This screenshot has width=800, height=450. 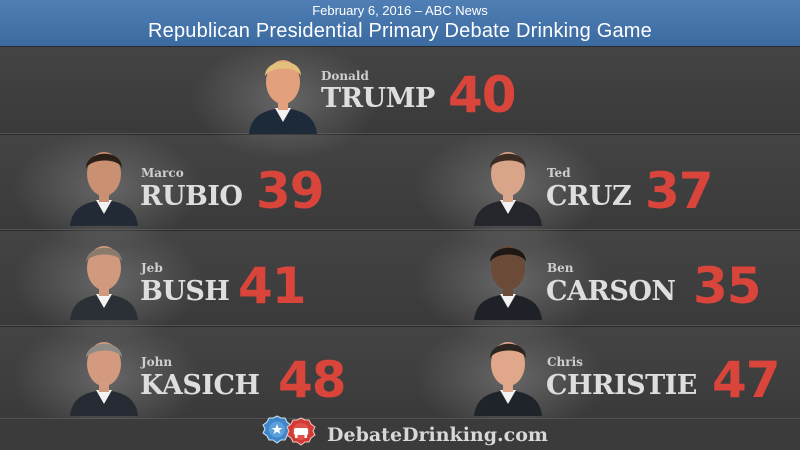 What do you see at coordinates (727, 286) in the screenshot?
I see `candidate-count: 35` at bounding box center [727, 286].